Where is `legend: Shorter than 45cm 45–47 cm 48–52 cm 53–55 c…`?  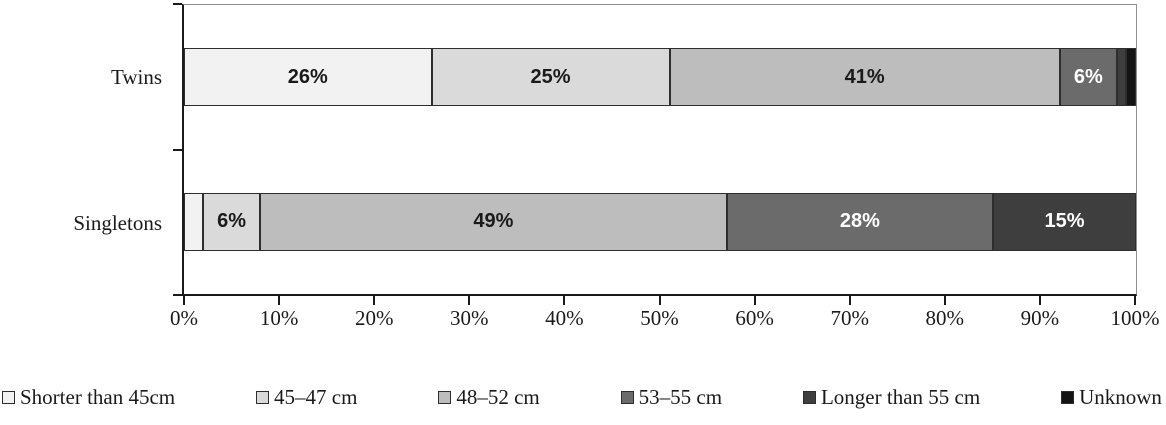
legend: Shorter than 45cm 45–47 cm 48–52 cm 53–55 c… is located at coordinates (582, 397).